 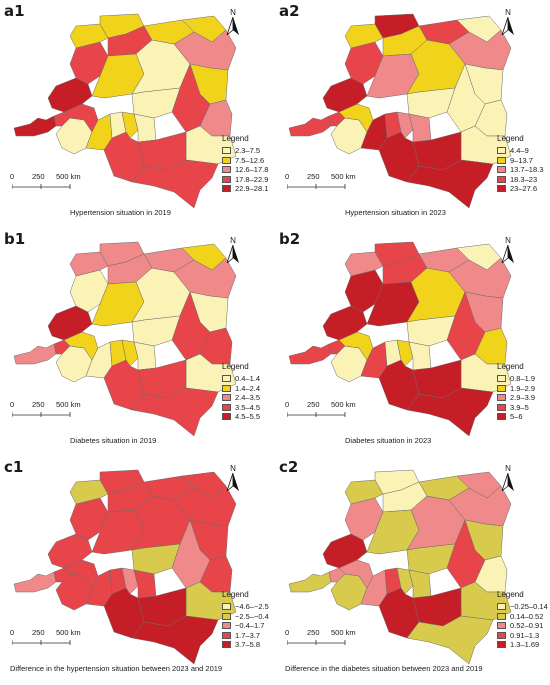 What do you see at coordinates (245, 636) in the screenshot?
I see `legend-entry: 1.7–3.7` at bounding box center [245, 636].